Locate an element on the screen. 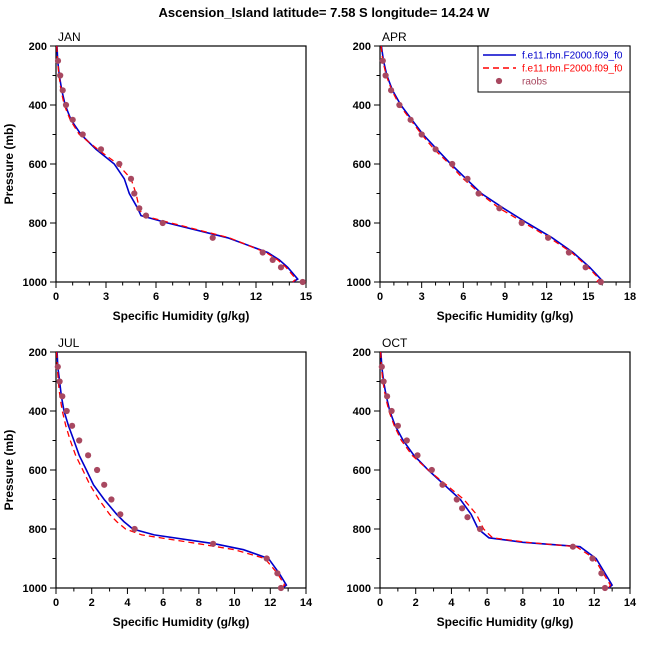 The height and width of the screenshot is (649, 648). legend-box is located at coordinates (554, 69).